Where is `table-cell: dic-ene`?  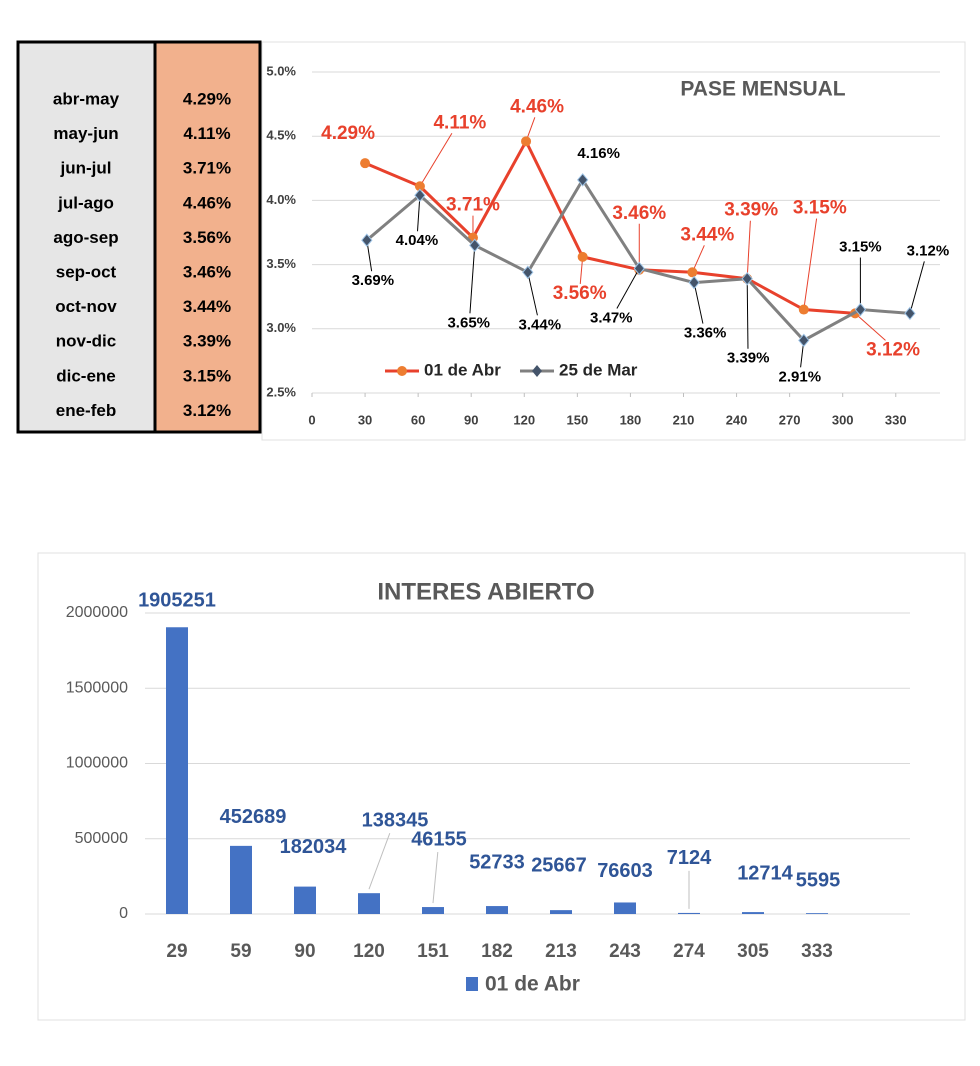 table-cell: dic-ene is located at coordinates (86, 375).